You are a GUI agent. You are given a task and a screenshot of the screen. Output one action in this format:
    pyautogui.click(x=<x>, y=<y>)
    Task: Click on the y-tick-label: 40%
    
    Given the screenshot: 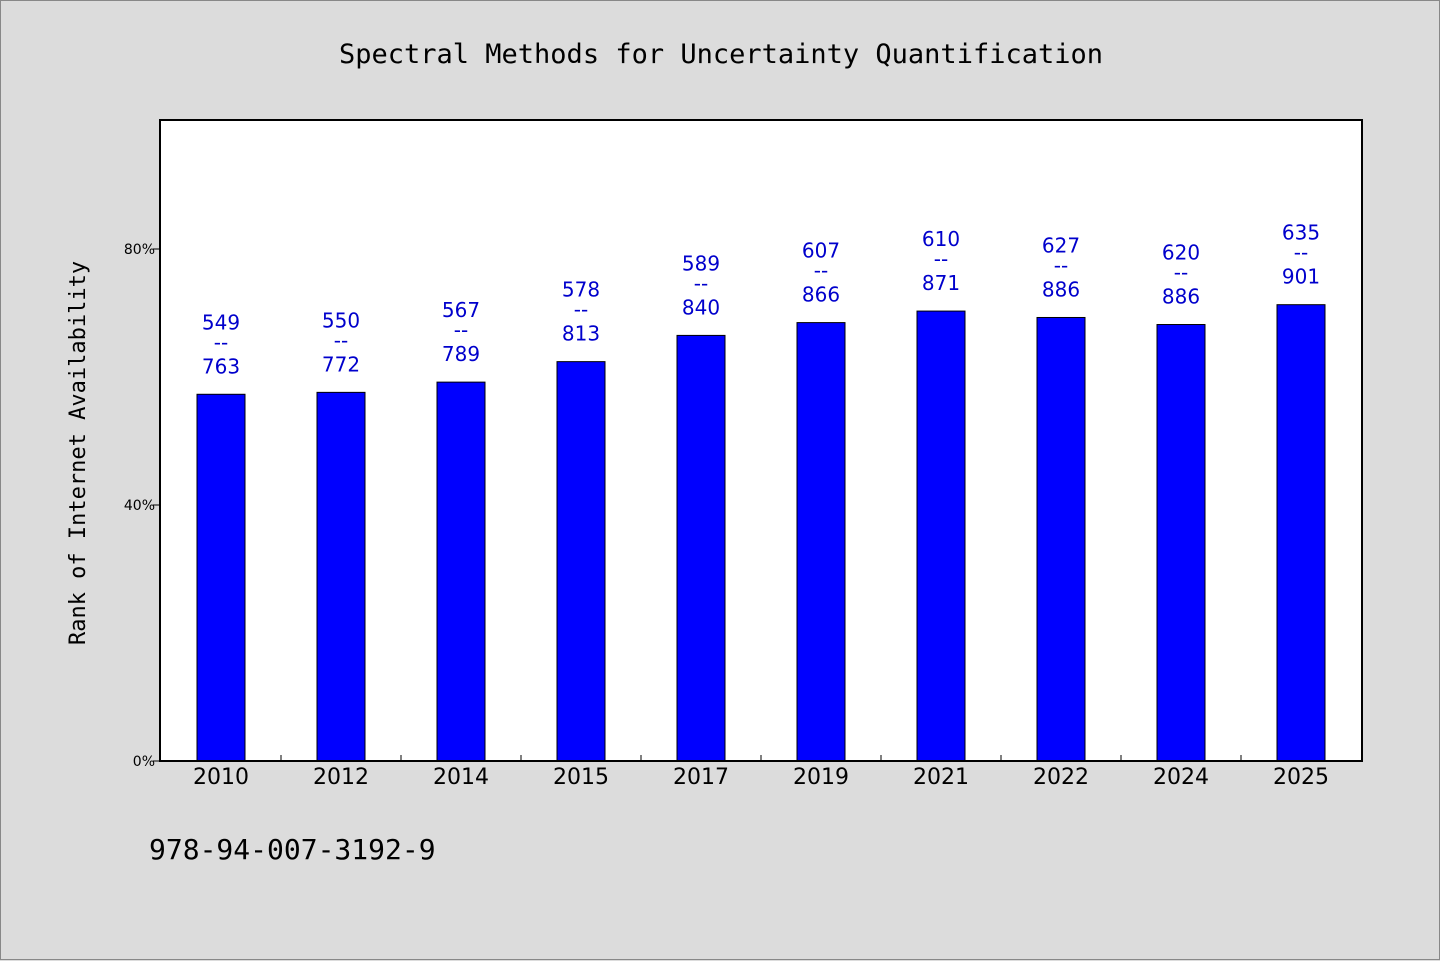 What is the action you would take?
    pyautogui.click(x=139, y=506)
    